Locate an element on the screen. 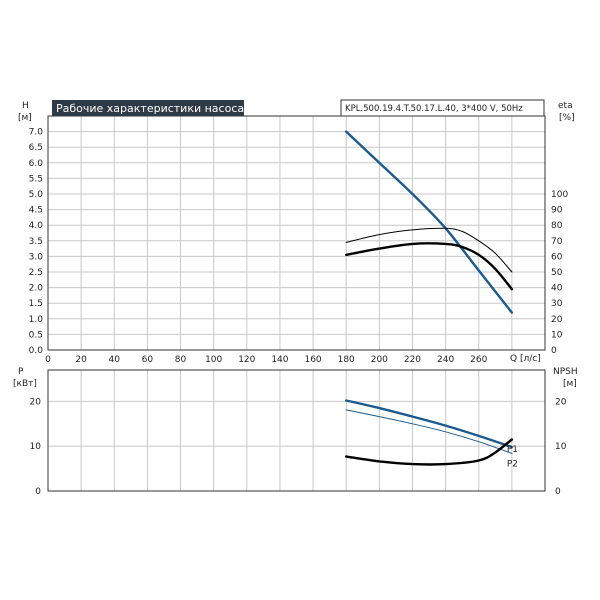  x-tick-label: 240 is located at coordinates (445, 360).